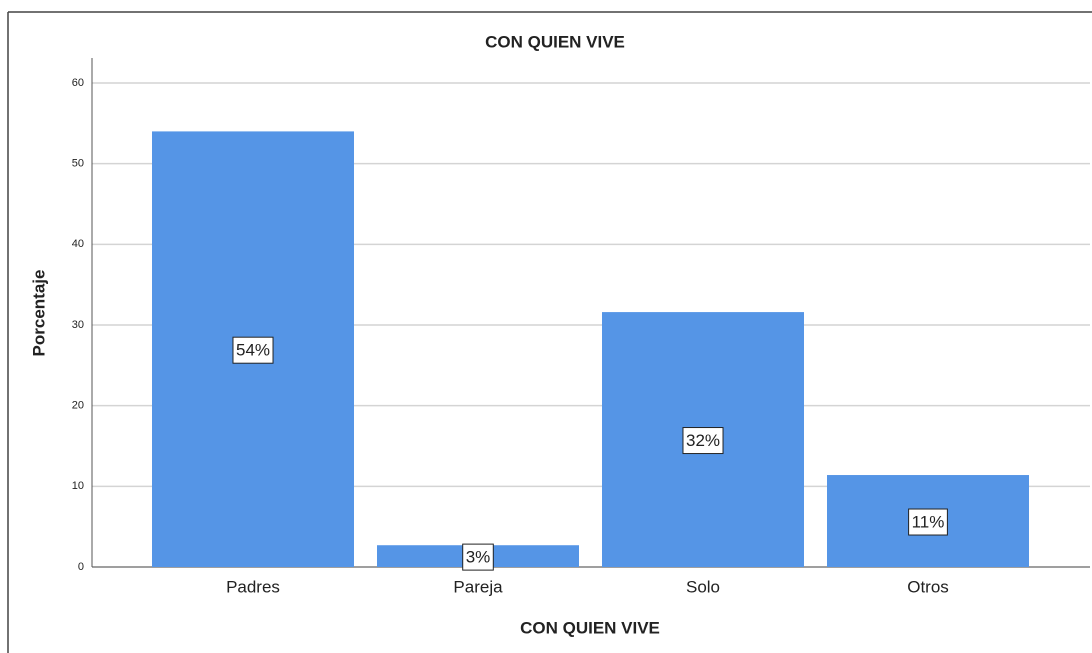  Describe the element at coordinates (253, 586) in the screenshot. I see `x-tick-label: Padres` at that location.